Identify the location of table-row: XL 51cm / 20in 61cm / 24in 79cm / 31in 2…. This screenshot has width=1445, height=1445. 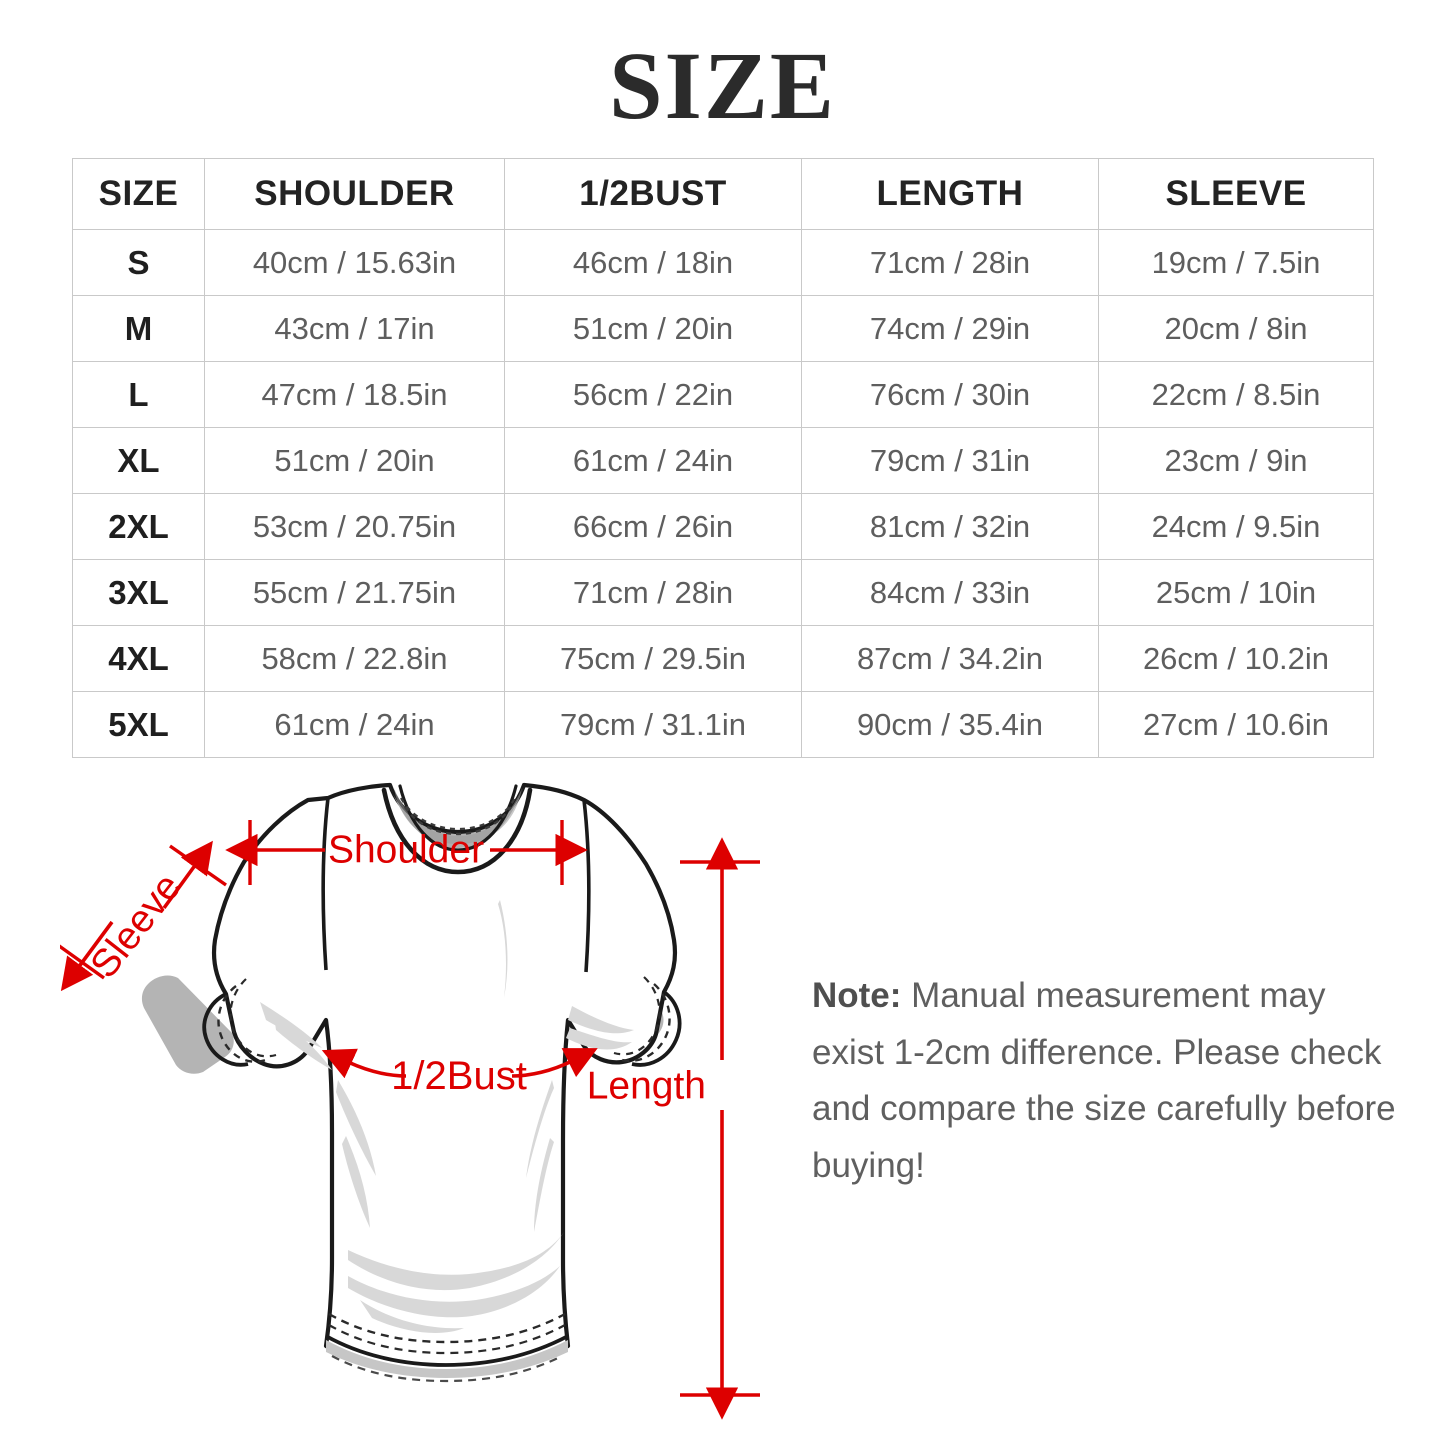
(723, 460).